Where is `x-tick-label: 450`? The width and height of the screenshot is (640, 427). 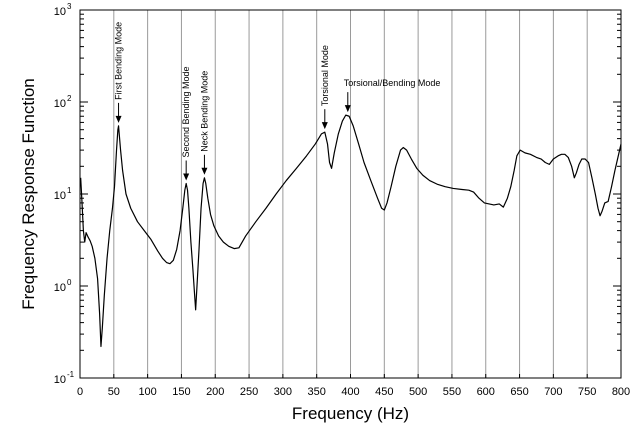
x-tick-label: 450 is located at coordinates (384, 392).